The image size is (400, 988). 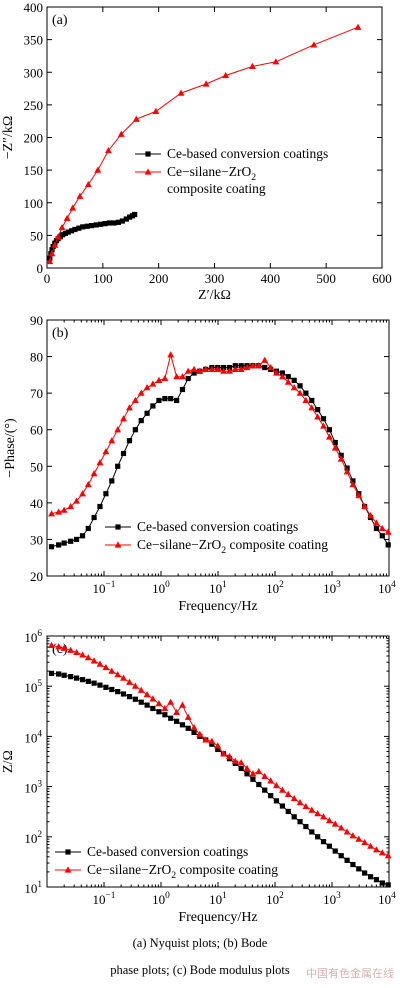 What do you see at coordinates (36, 320) in the screenshot?
I see `y-tick-label: 90` at bounding box center [36, 320].